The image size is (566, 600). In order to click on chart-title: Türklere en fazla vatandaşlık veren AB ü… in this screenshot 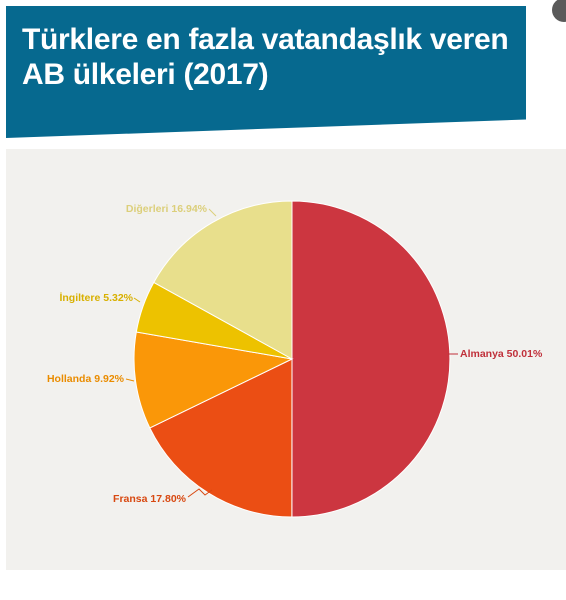, I will do `click(265, 57)`.